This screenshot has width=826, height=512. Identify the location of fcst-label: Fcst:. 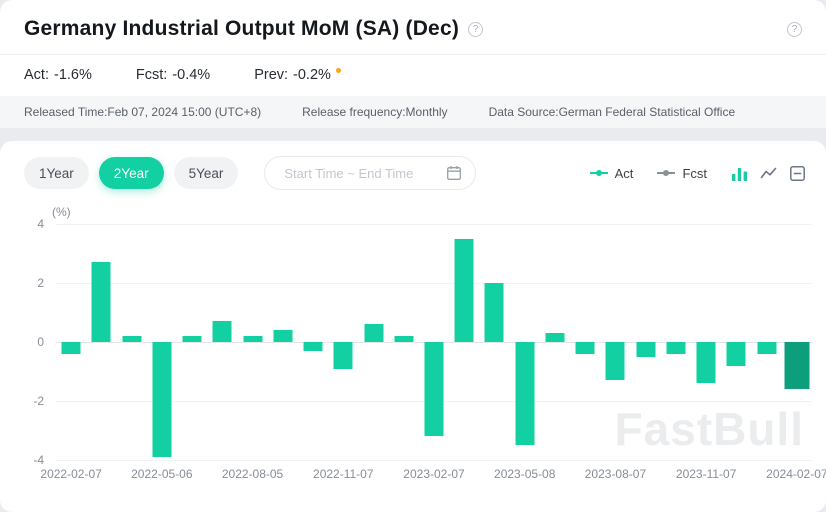
(151, 75).